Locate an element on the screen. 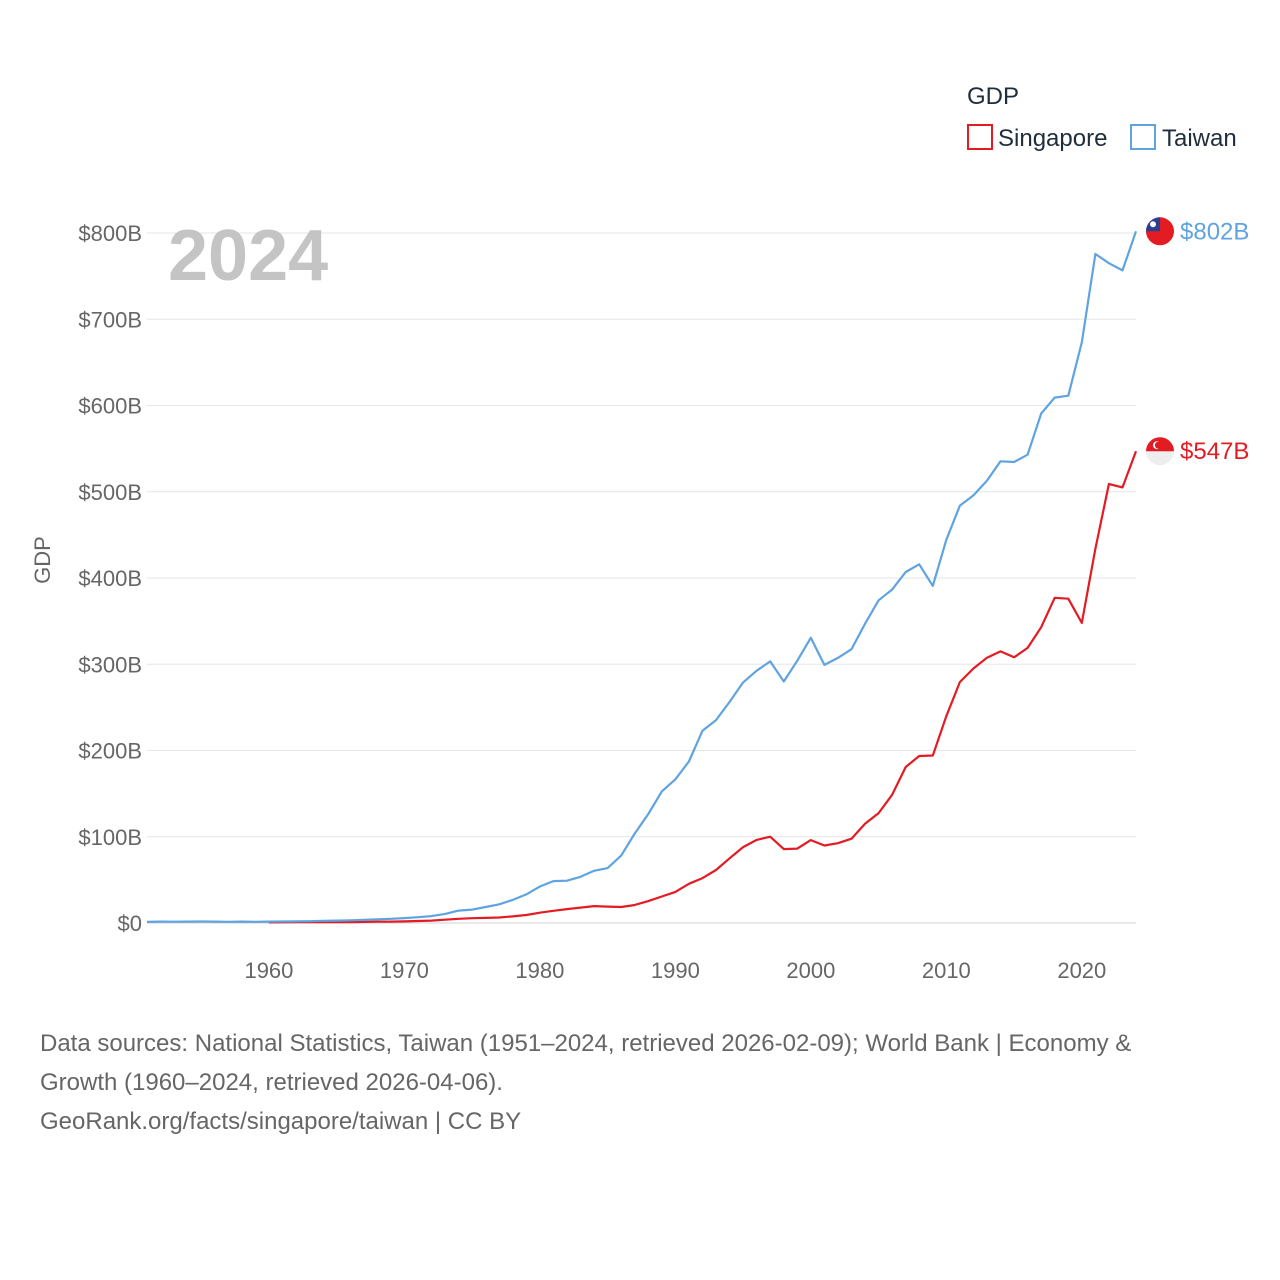 This screenshot has width=1280, height=1280. y-tick-label: $500B is located at coordinates (110, 492).